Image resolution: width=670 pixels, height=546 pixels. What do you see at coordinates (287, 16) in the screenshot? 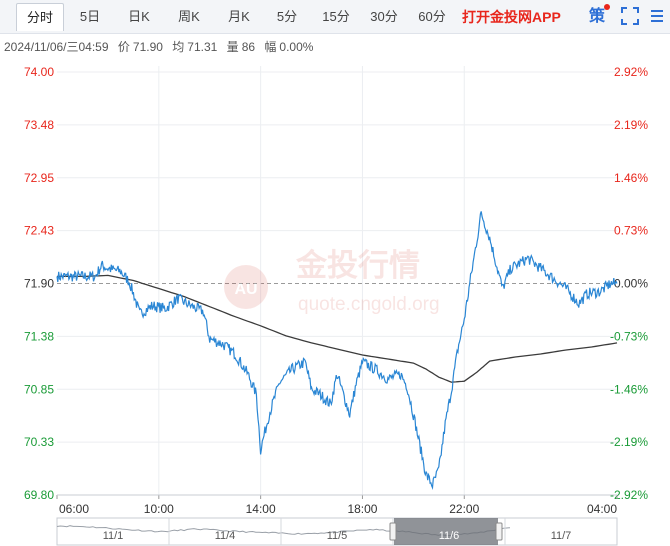
I see `tab-5-min: 5分` at bounding box center [287, 16].